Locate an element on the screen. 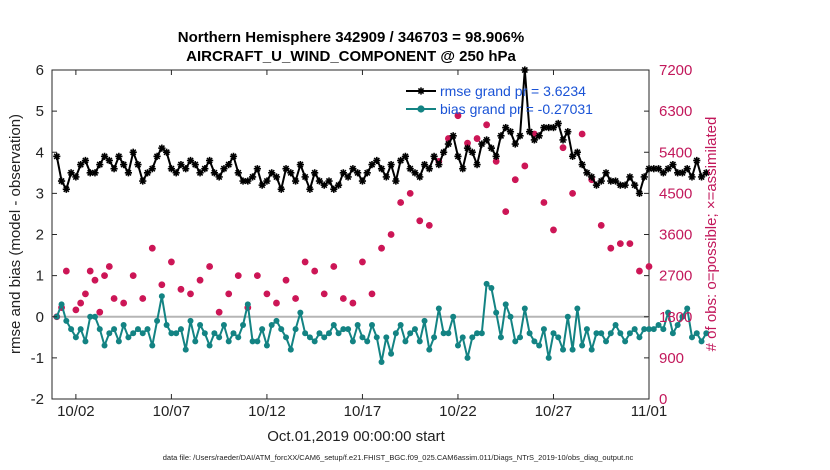 This screenshot has height=470, width=830. legend-bias-label: bias grand pr = -0.27031 is located at coordinates (516, 109).